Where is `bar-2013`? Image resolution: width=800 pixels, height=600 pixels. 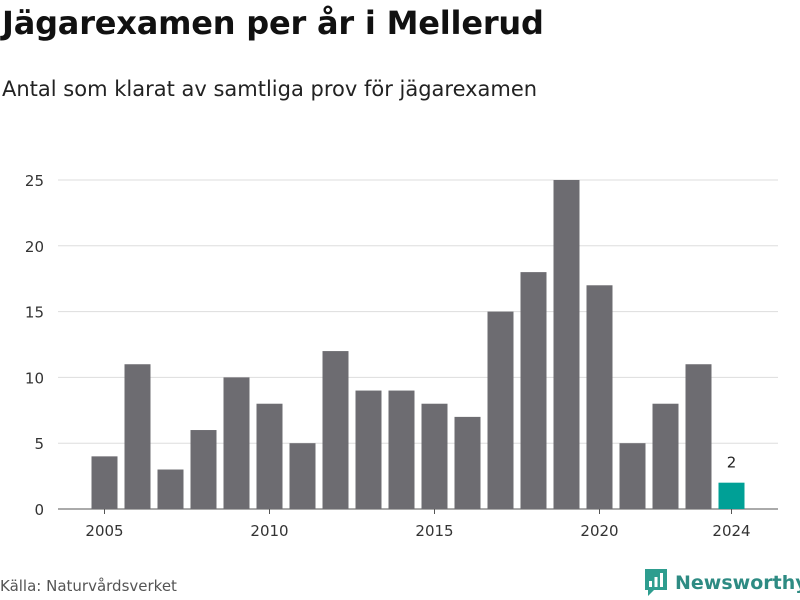 bar-2013 is located at coordinates (368, 449).